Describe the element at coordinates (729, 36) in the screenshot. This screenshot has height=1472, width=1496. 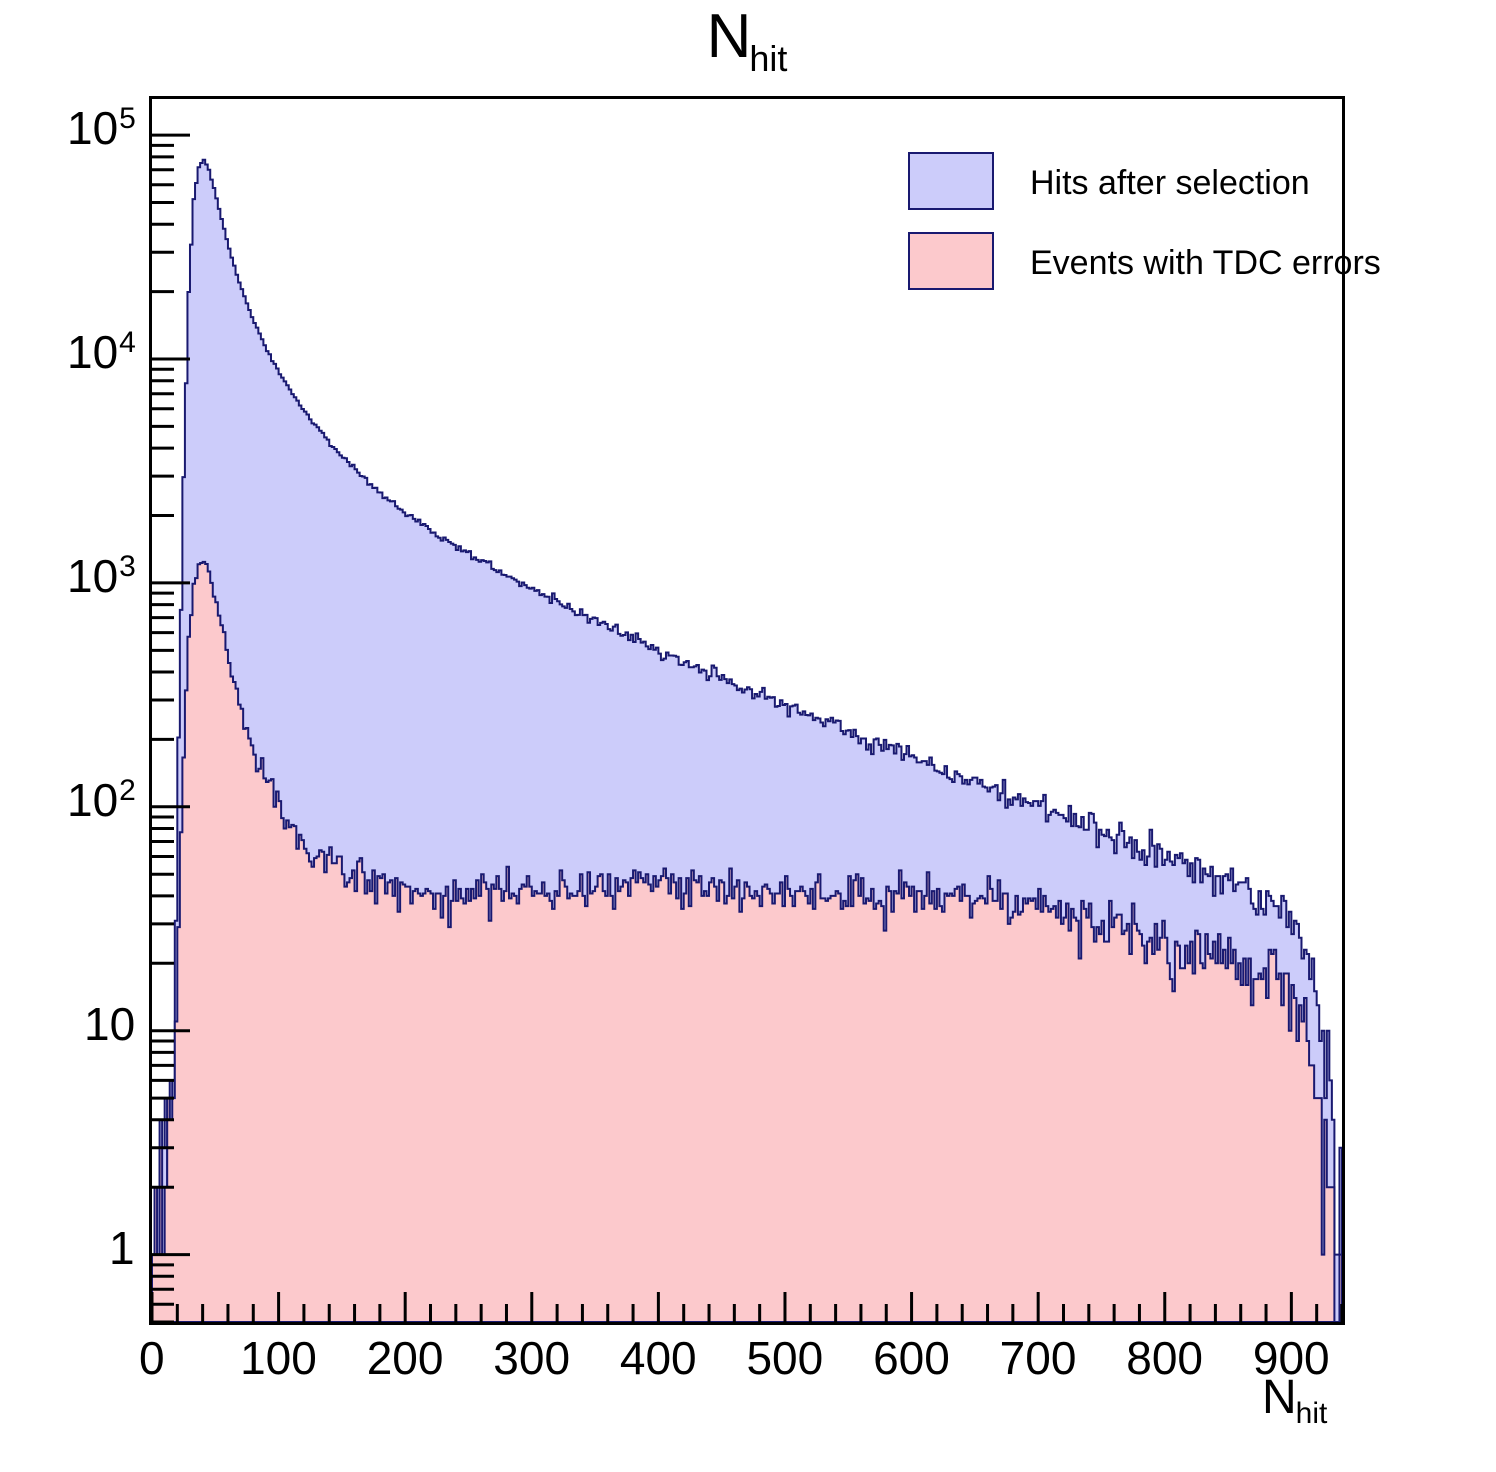
I see `page-title-base: N` at that location.